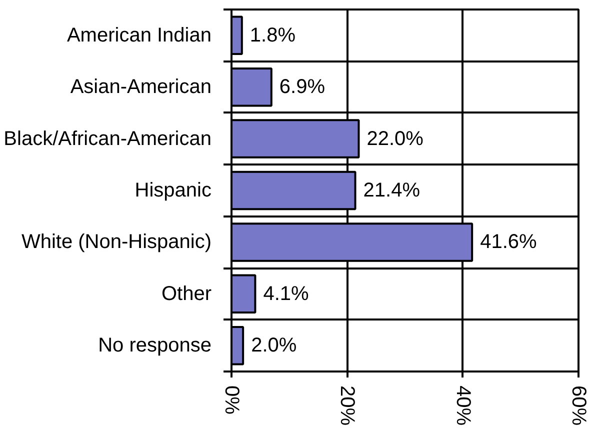  What do you see at coordinates (286, 293) in the screenshot?
I see `data-label: 4.1%` at bounding box center [286, 293].